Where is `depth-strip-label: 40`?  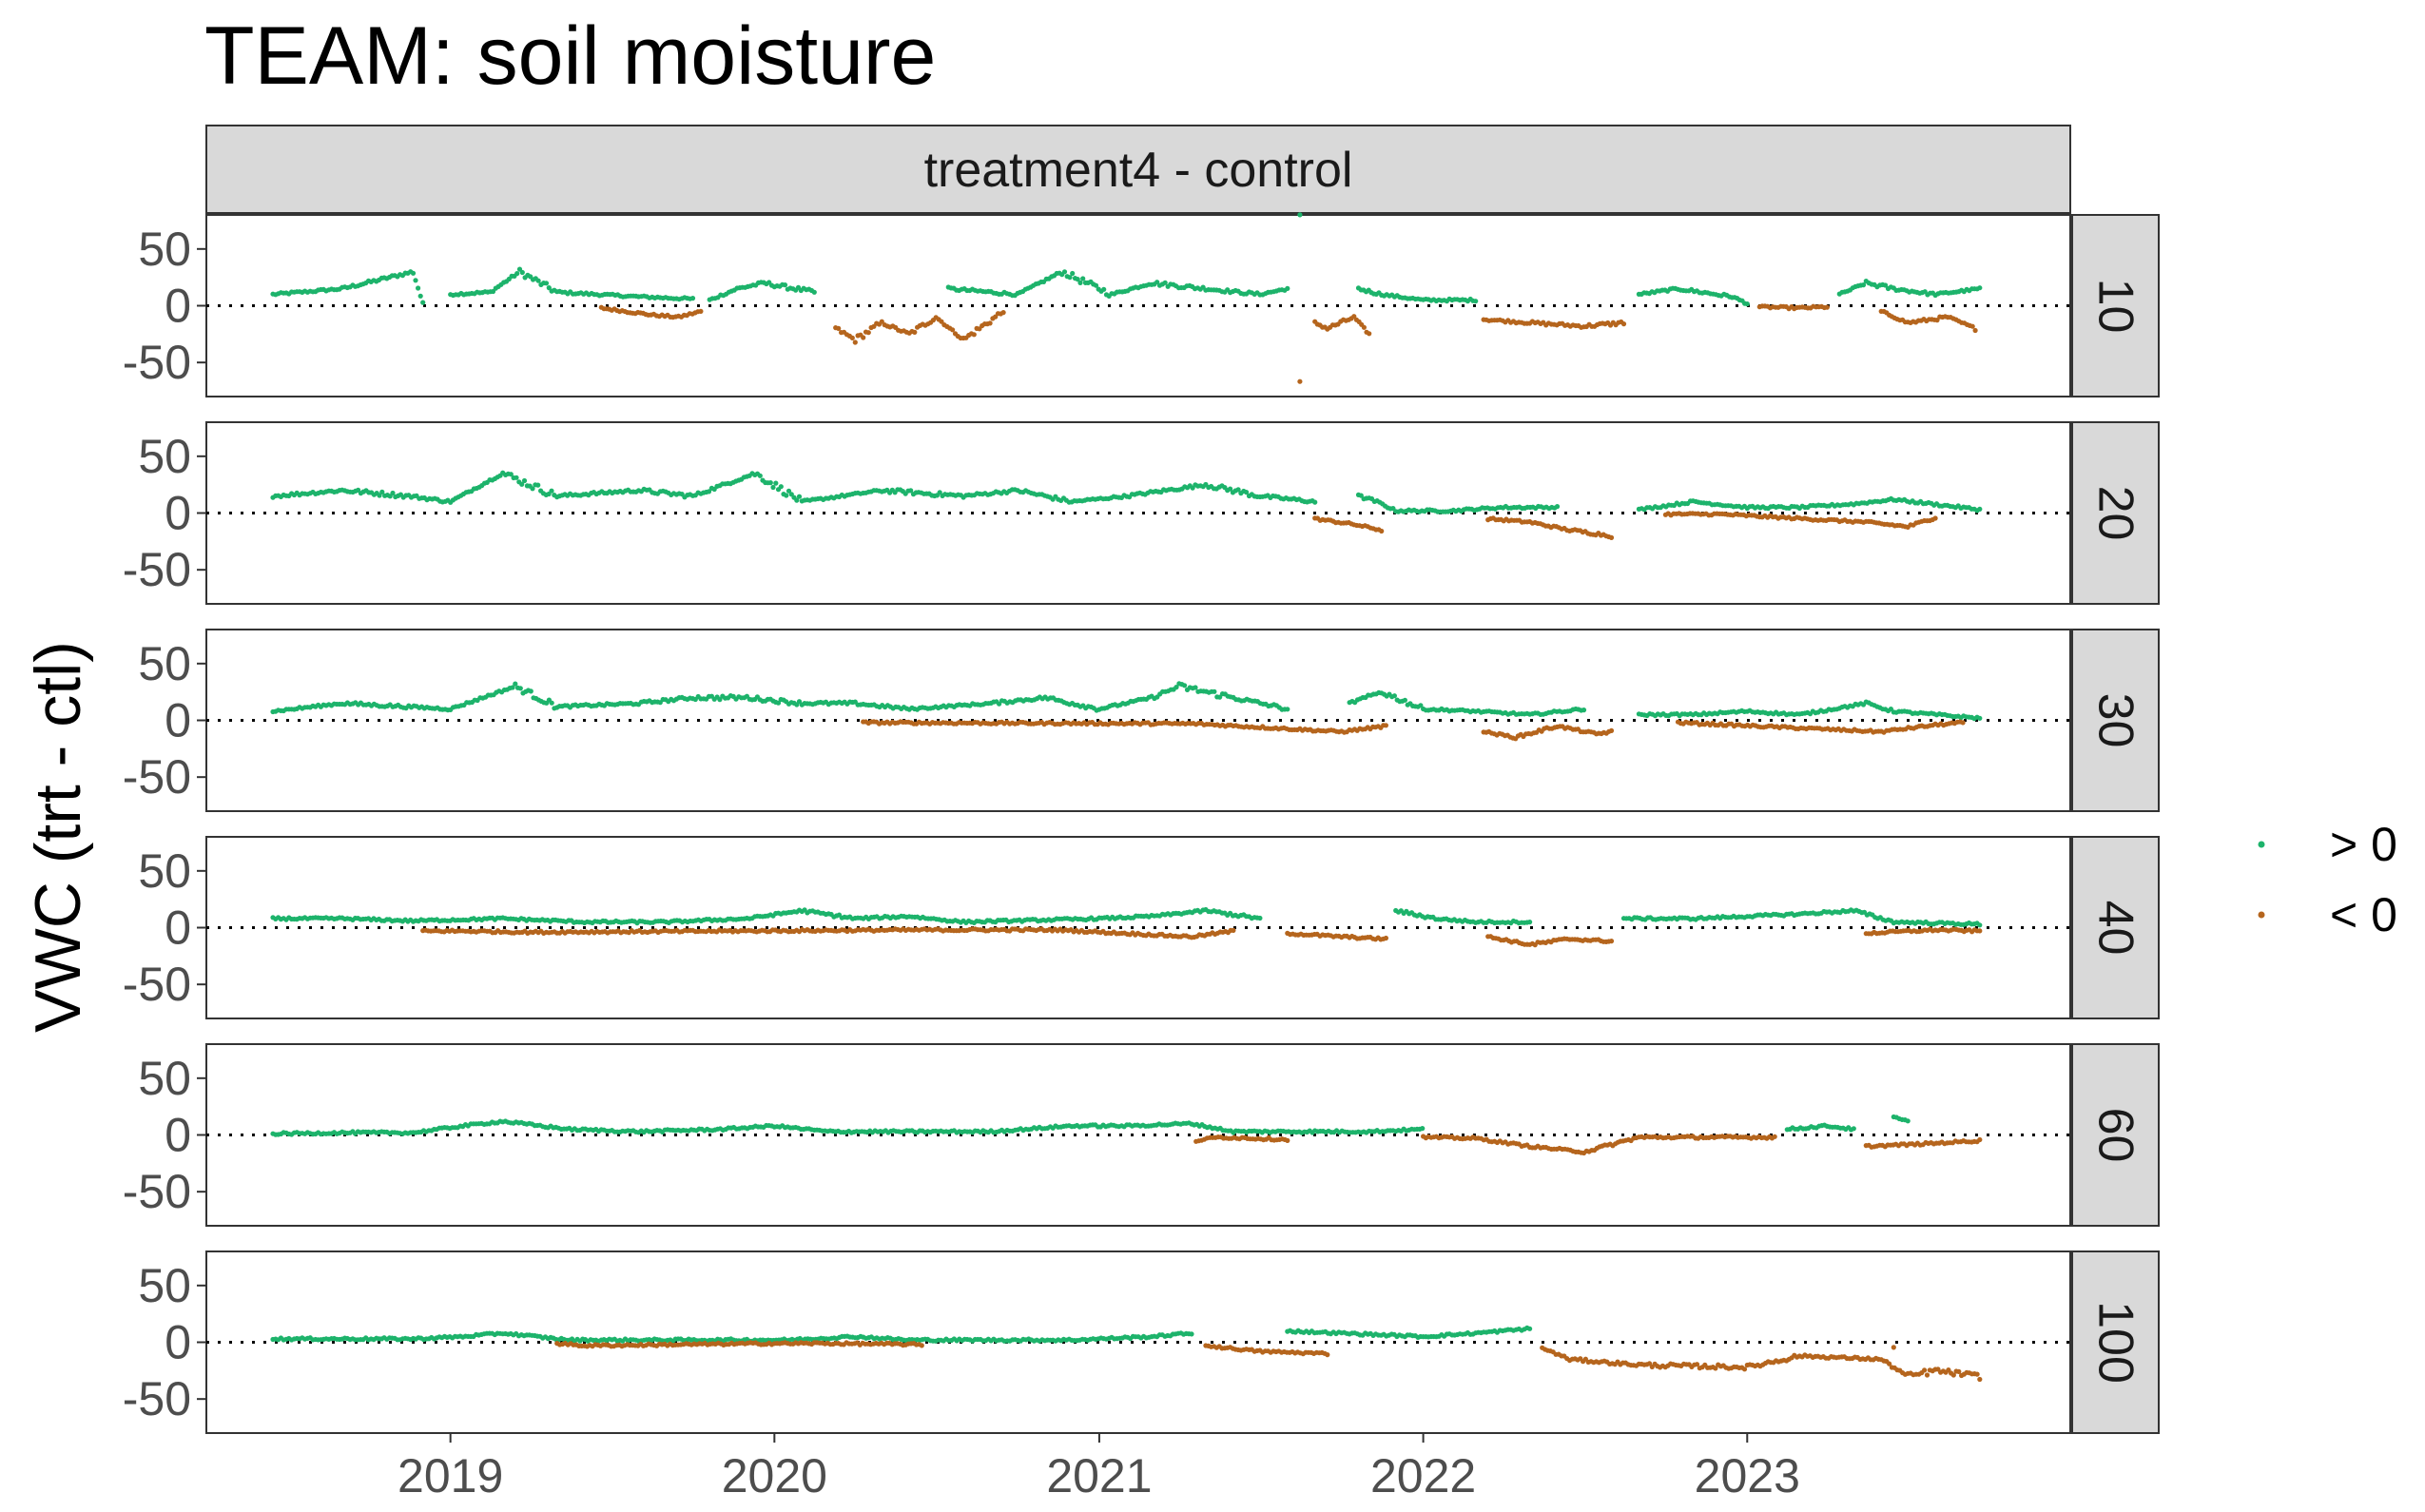
depth-strip-label: 40 is located at coordinates (2116, 928).